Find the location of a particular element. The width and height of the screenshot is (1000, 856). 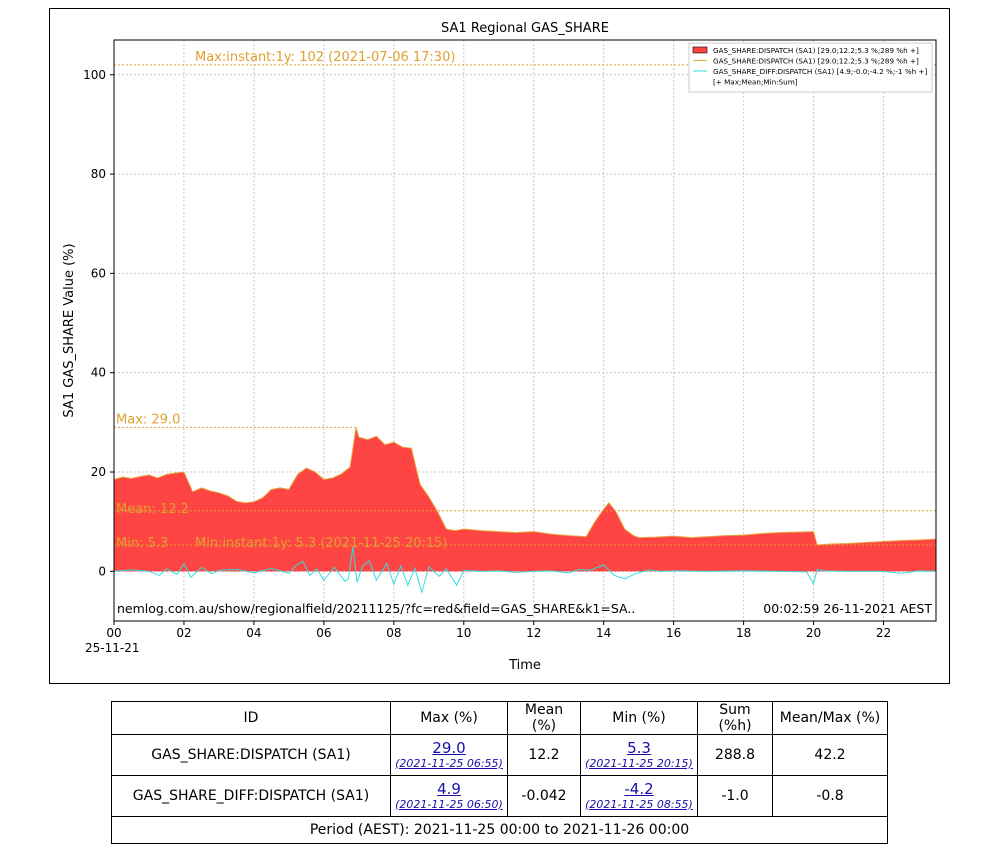

header-sum: Sum (%h) is located at coordinates (735, 718).